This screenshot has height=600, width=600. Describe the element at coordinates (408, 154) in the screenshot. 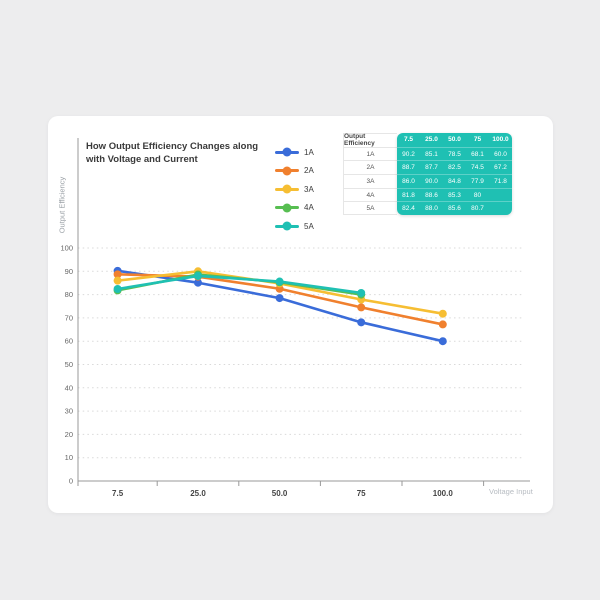

I see `table-cell: 90.2` at that location.